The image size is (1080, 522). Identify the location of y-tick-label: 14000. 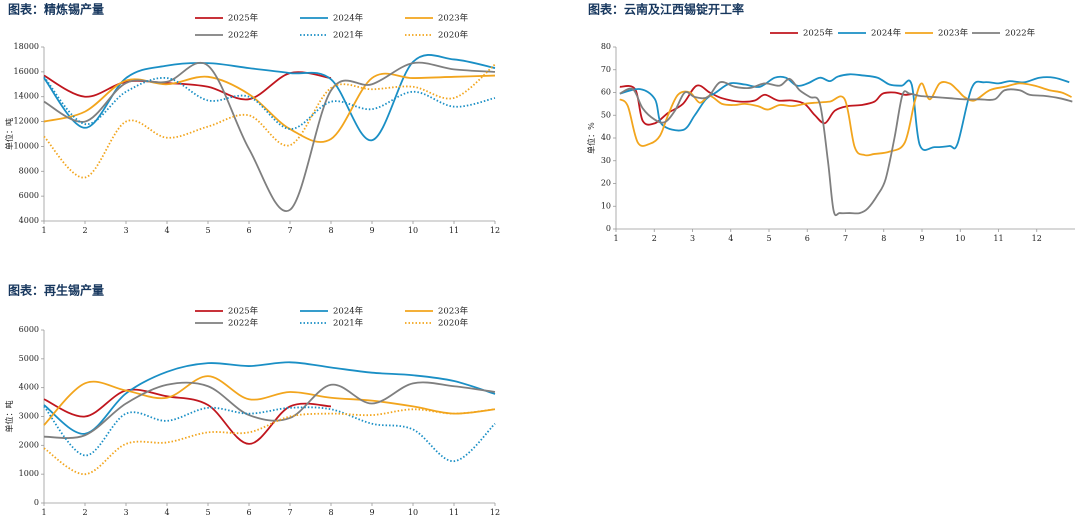
(26, 96).